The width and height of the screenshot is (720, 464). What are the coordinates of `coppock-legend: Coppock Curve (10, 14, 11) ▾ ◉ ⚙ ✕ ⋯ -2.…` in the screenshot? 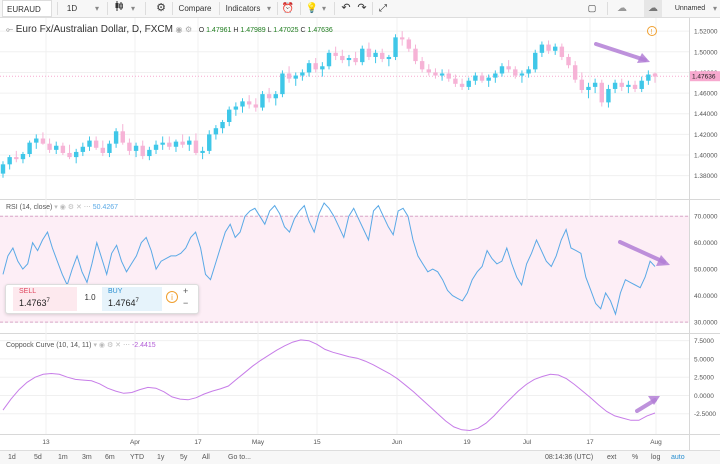 It's located at (81, 345).